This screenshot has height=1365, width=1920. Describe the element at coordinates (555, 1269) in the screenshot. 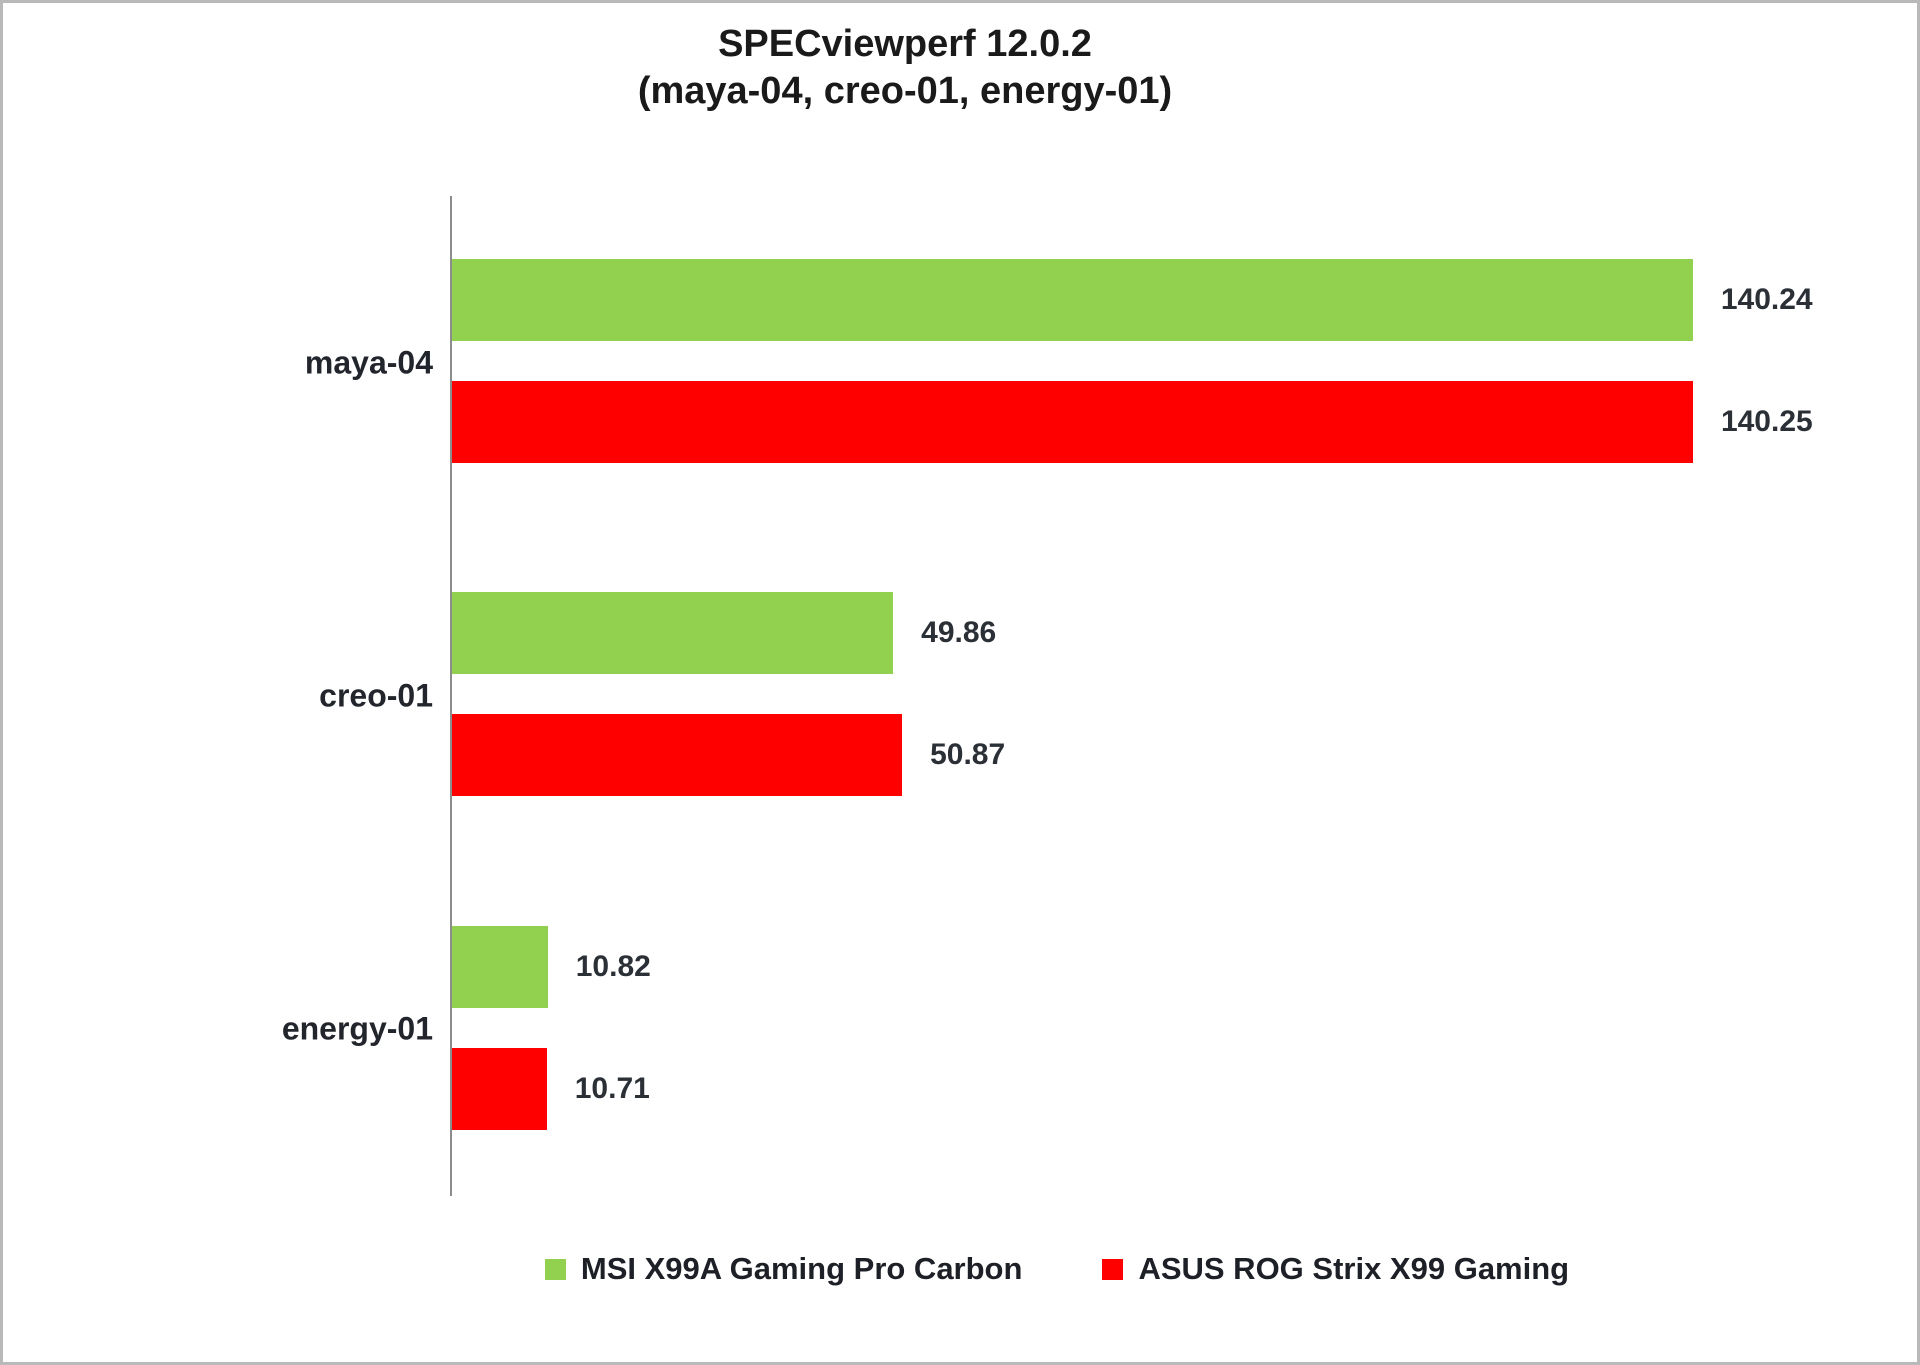

I see `legend-swatch-msi-icon` at that location.